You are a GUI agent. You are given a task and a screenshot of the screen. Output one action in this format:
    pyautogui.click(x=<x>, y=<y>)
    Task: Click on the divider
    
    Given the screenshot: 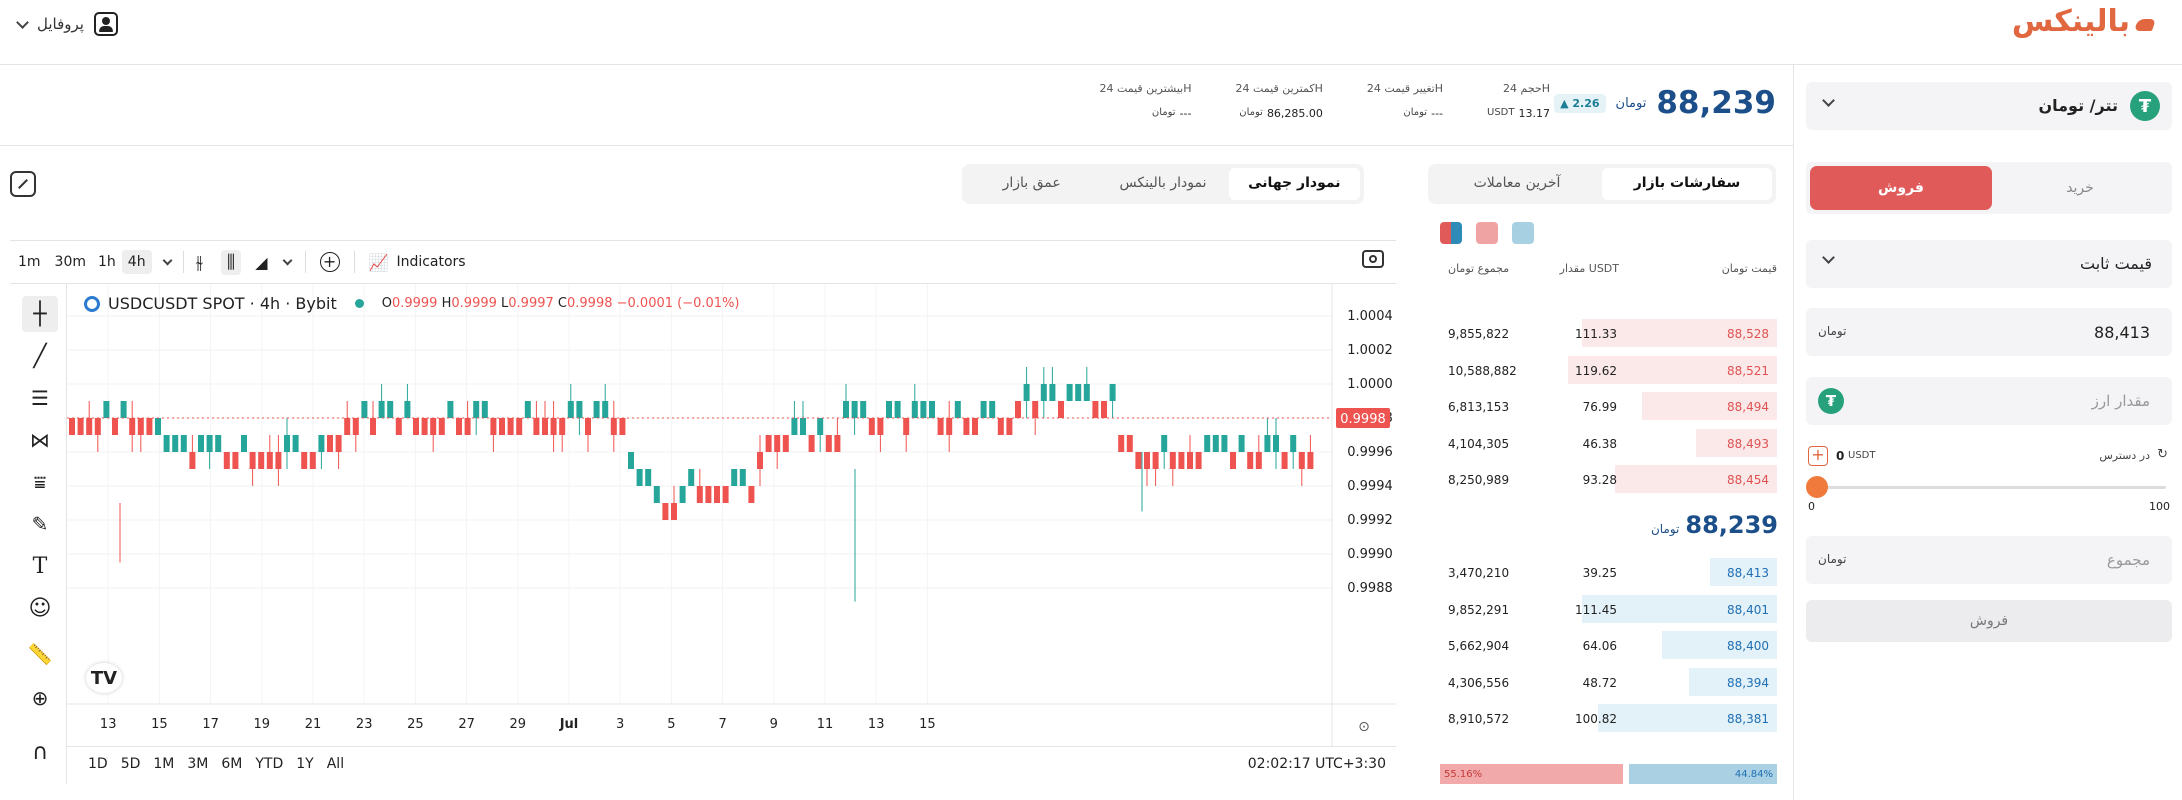 What is the action you would take?
    pyautogui.click(x=703, y=283)
    